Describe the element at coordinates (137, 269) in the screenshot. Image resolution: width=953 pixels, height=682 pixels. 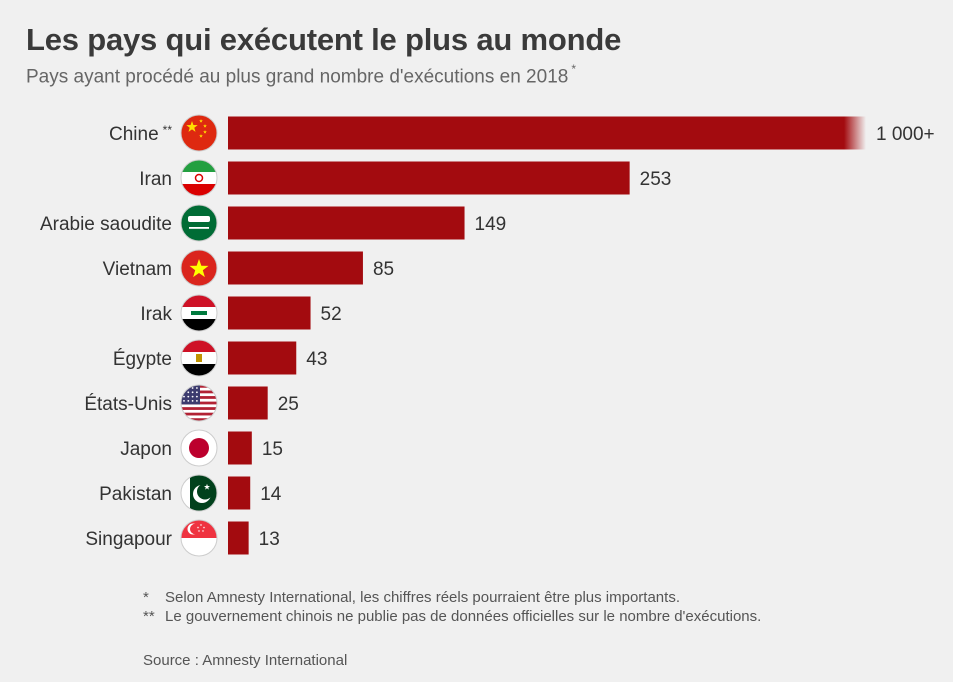
I see `category-label: Vietnam` at that location.